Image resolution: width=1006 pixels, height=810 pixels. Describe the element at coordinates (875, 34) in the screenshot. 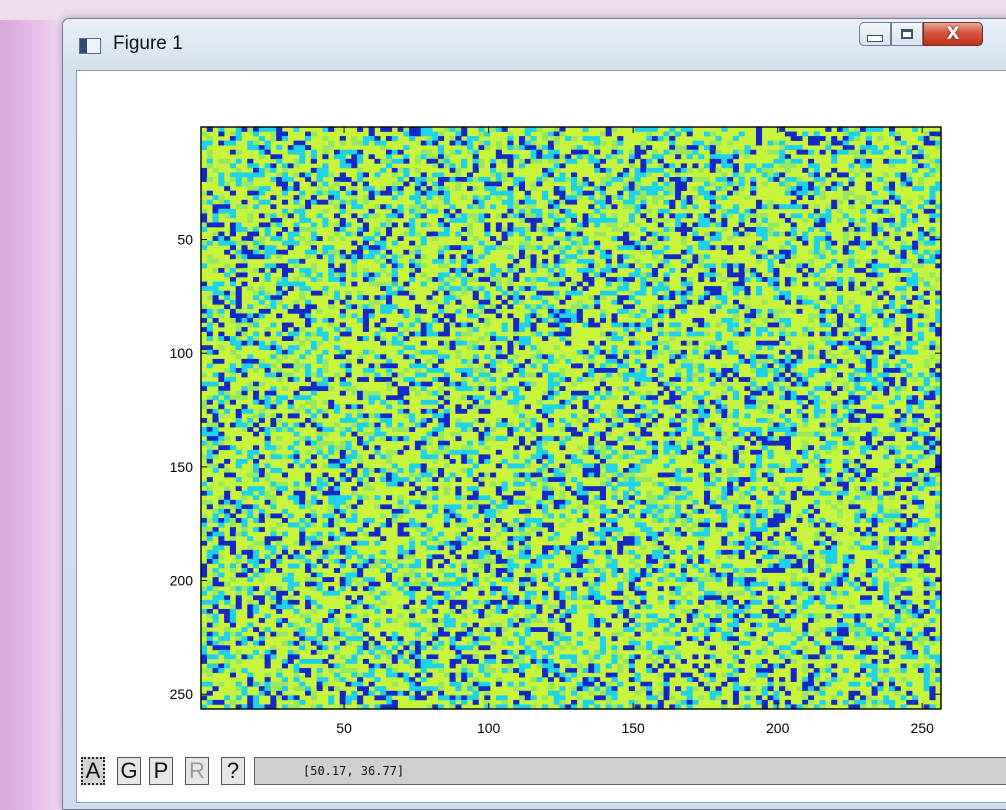

I see `minimize-button` at that location.